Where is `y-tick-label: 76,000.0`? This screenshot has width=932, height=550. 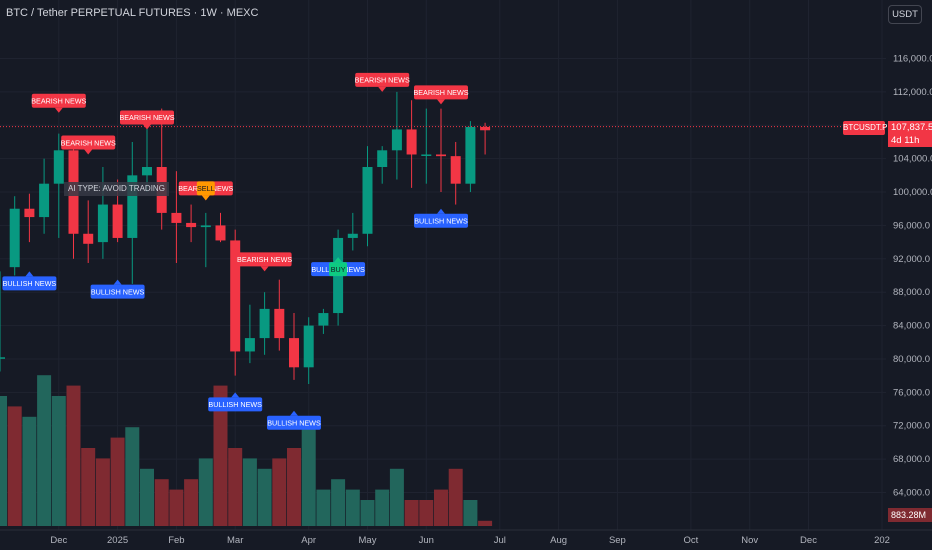 y-tick-label: 76,000.0 is located at coordinates (911, 392).